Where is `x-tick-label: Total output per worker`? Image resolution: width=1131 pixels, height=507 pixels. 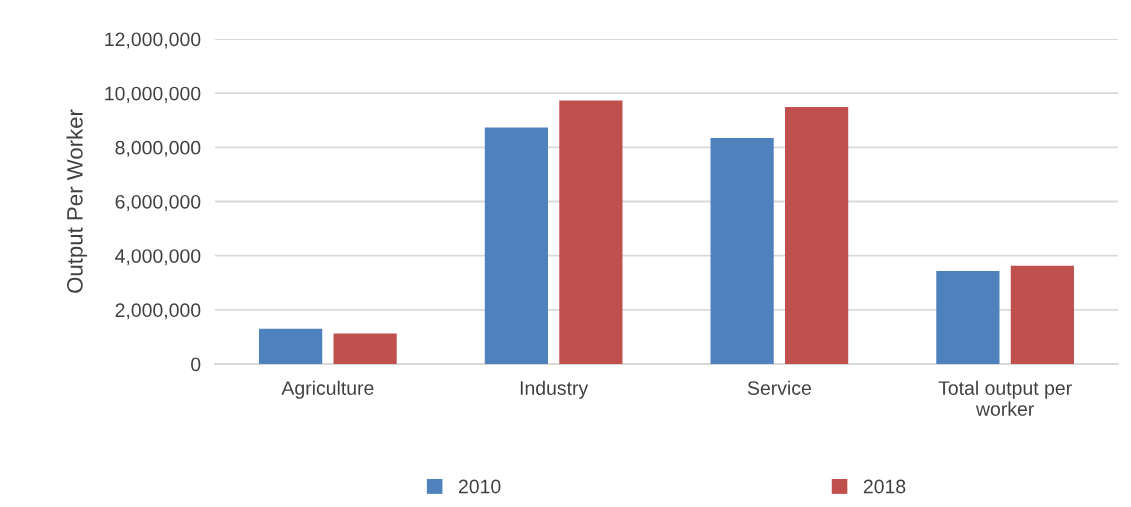 x-tick-label: Total output per worker is located at coordinates (1005, 398).